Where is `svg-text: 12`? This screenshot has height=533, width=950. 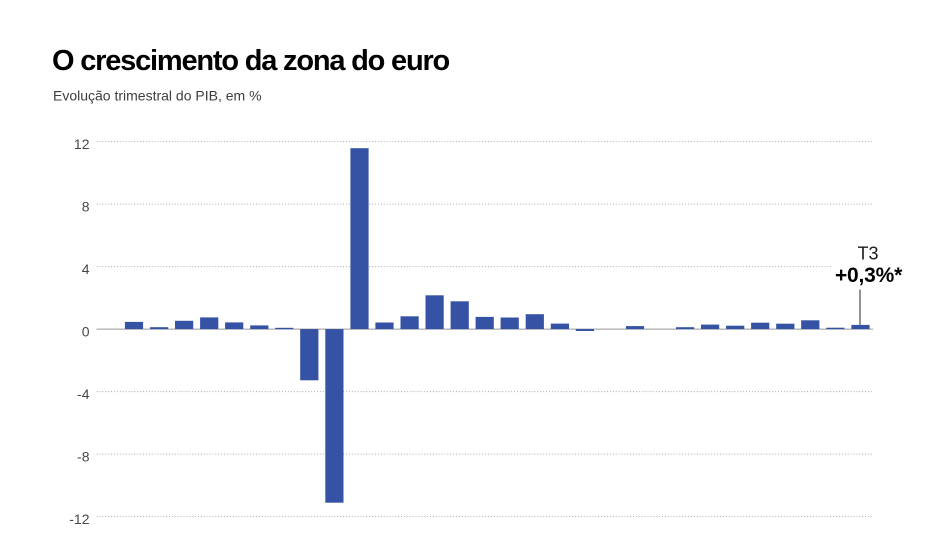
svg-text: 12 is located at coordinates (82, 144).